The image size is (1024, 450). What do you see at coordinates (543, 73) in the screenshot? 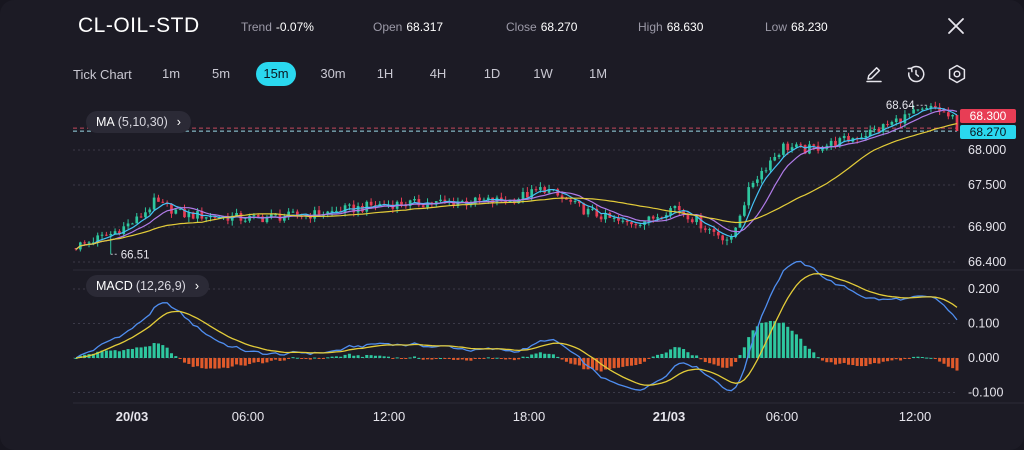
I see `timeframe-1w: 1W` at bounding box center [543, 73].